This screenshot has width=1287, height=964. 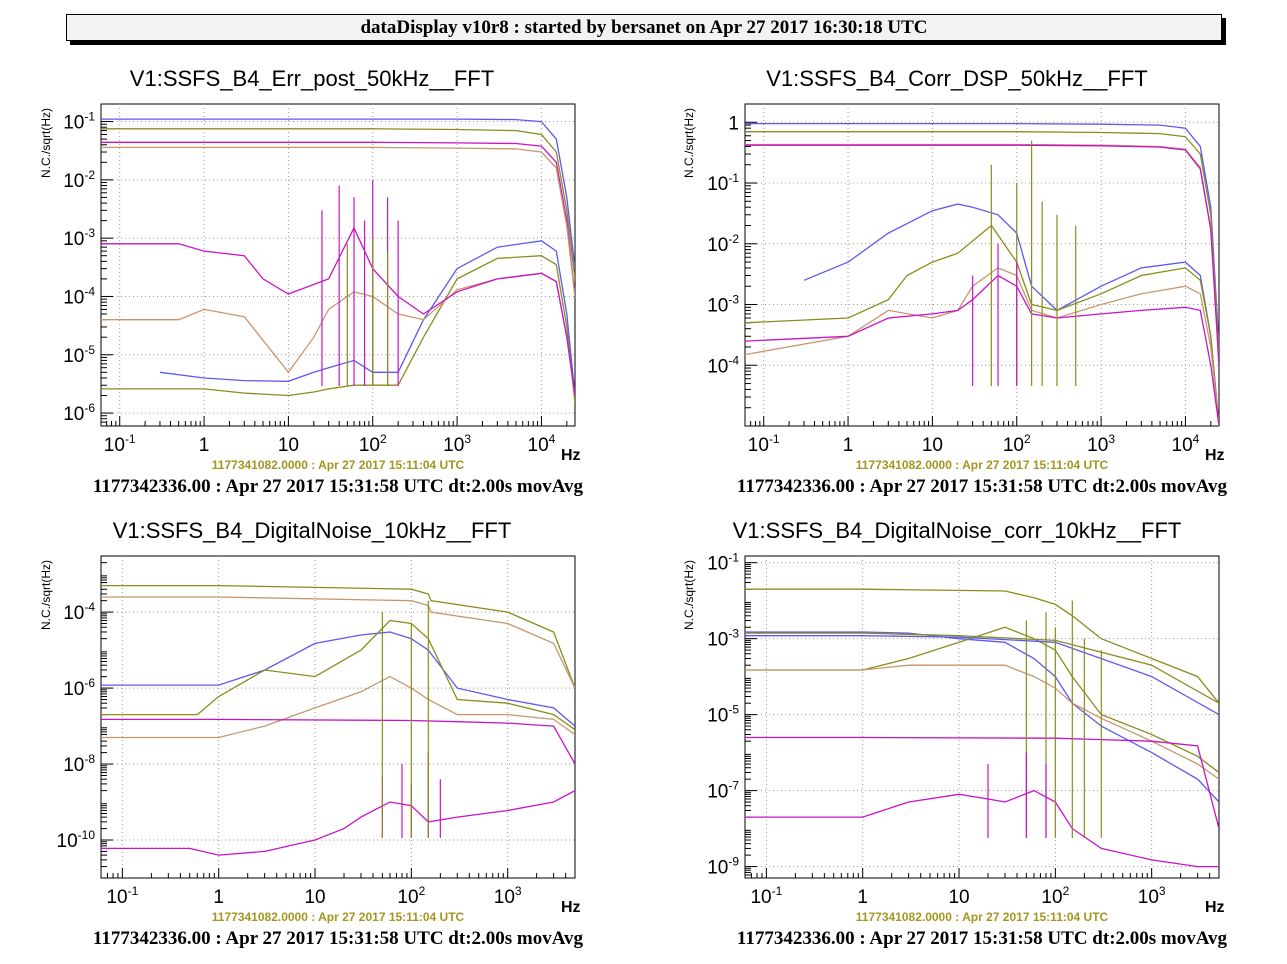 I want to click on chart-title: V1:SSFS_B4_DigitalNoise_10kHz__FFT, so click(x=312, y=530).